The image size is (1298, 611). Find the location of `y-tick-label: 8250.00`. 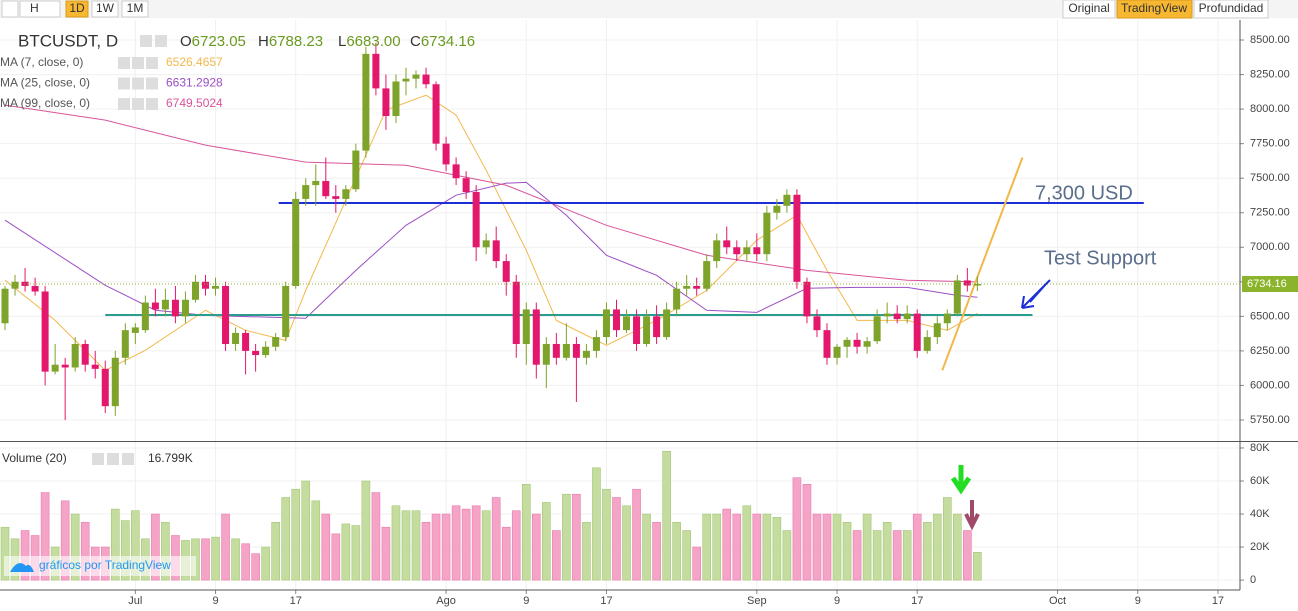

y-tick-label: 8250.00 is located at coordinates (1270, 74).